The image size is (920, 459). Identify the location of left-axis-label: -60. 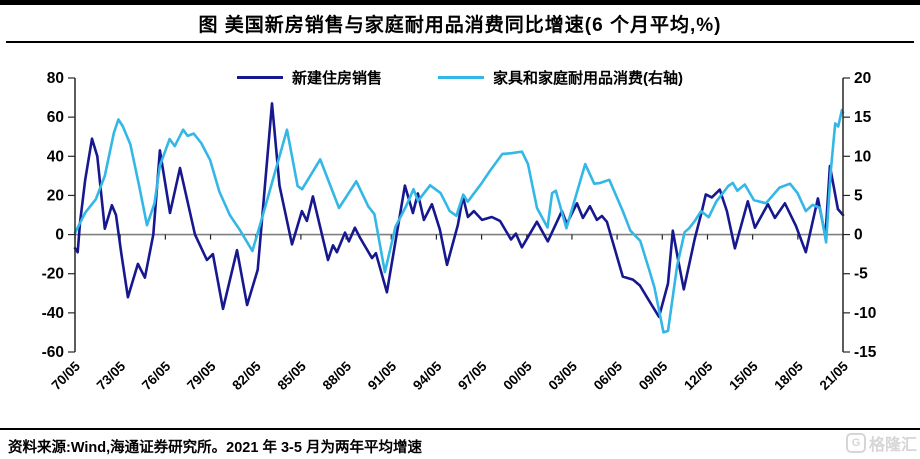
(53, 352).